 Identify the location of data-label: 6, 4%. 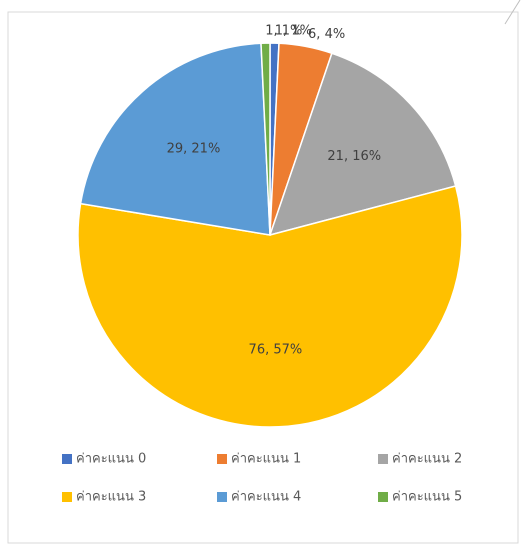
(326, 34).